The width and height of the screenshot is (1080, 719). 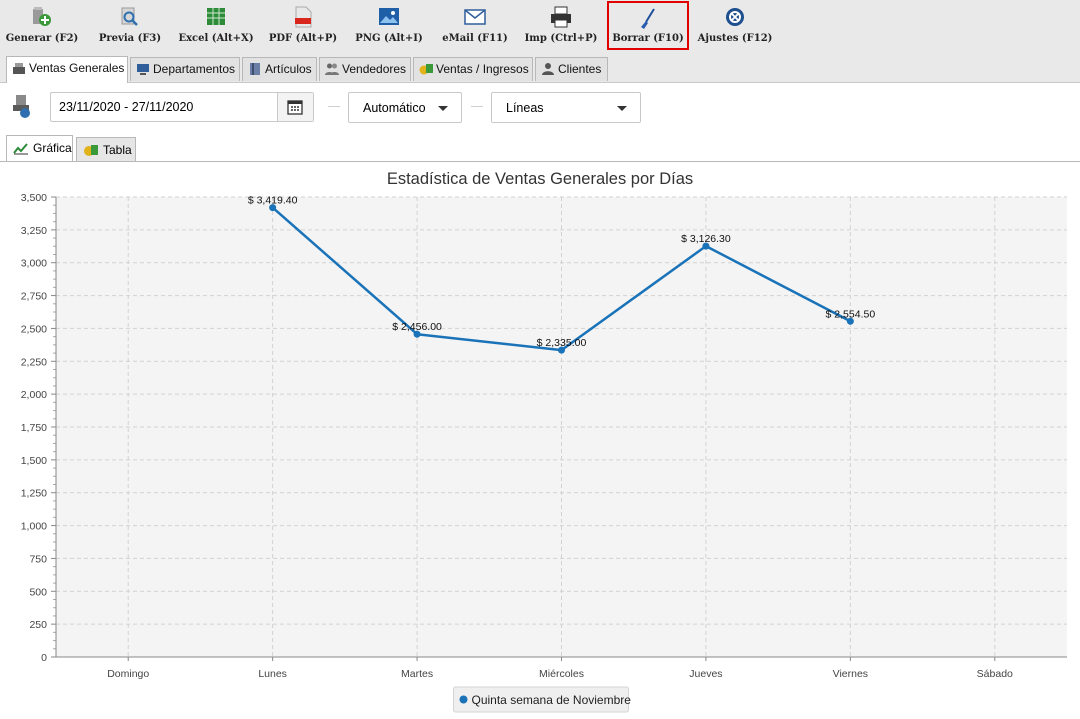 What do you see at coordinates (995, 674) in the screenshot?
I see `x-tick-label: Sábado` at bounding box center [995, 674].